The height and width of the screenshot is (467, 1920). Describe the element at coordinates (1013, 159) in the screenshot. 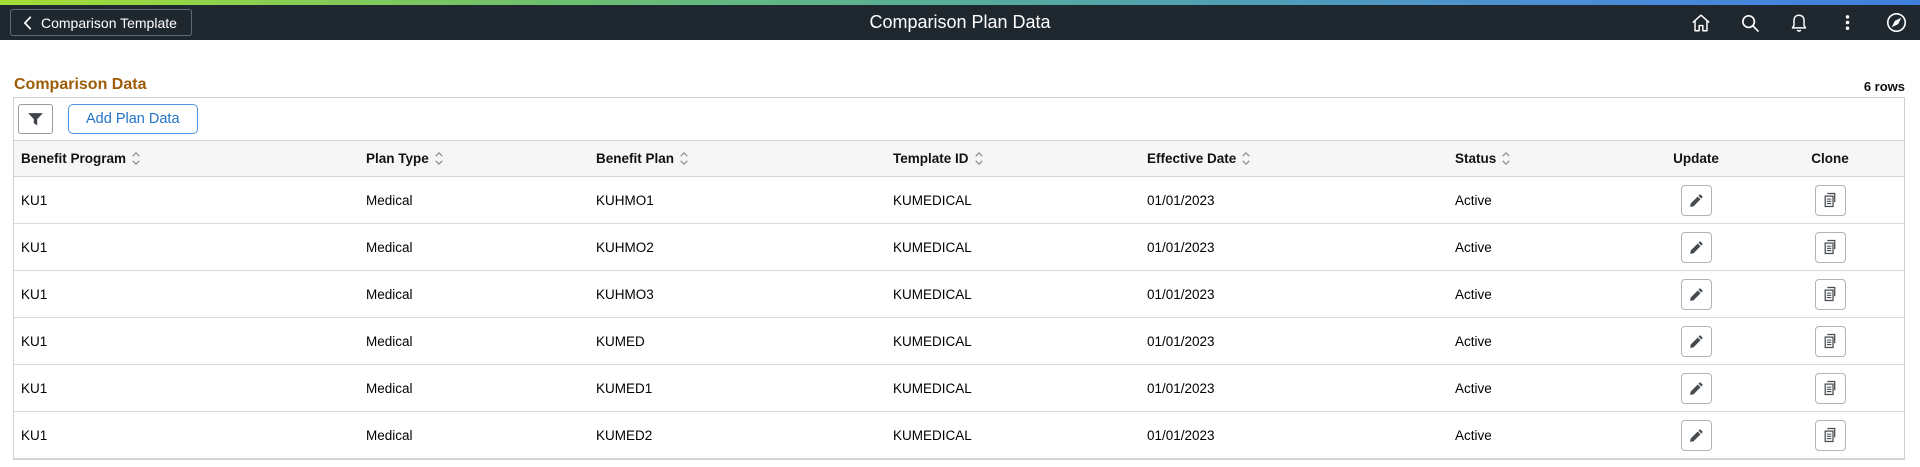

I see `column-header-template-id: Template ID` at that location.